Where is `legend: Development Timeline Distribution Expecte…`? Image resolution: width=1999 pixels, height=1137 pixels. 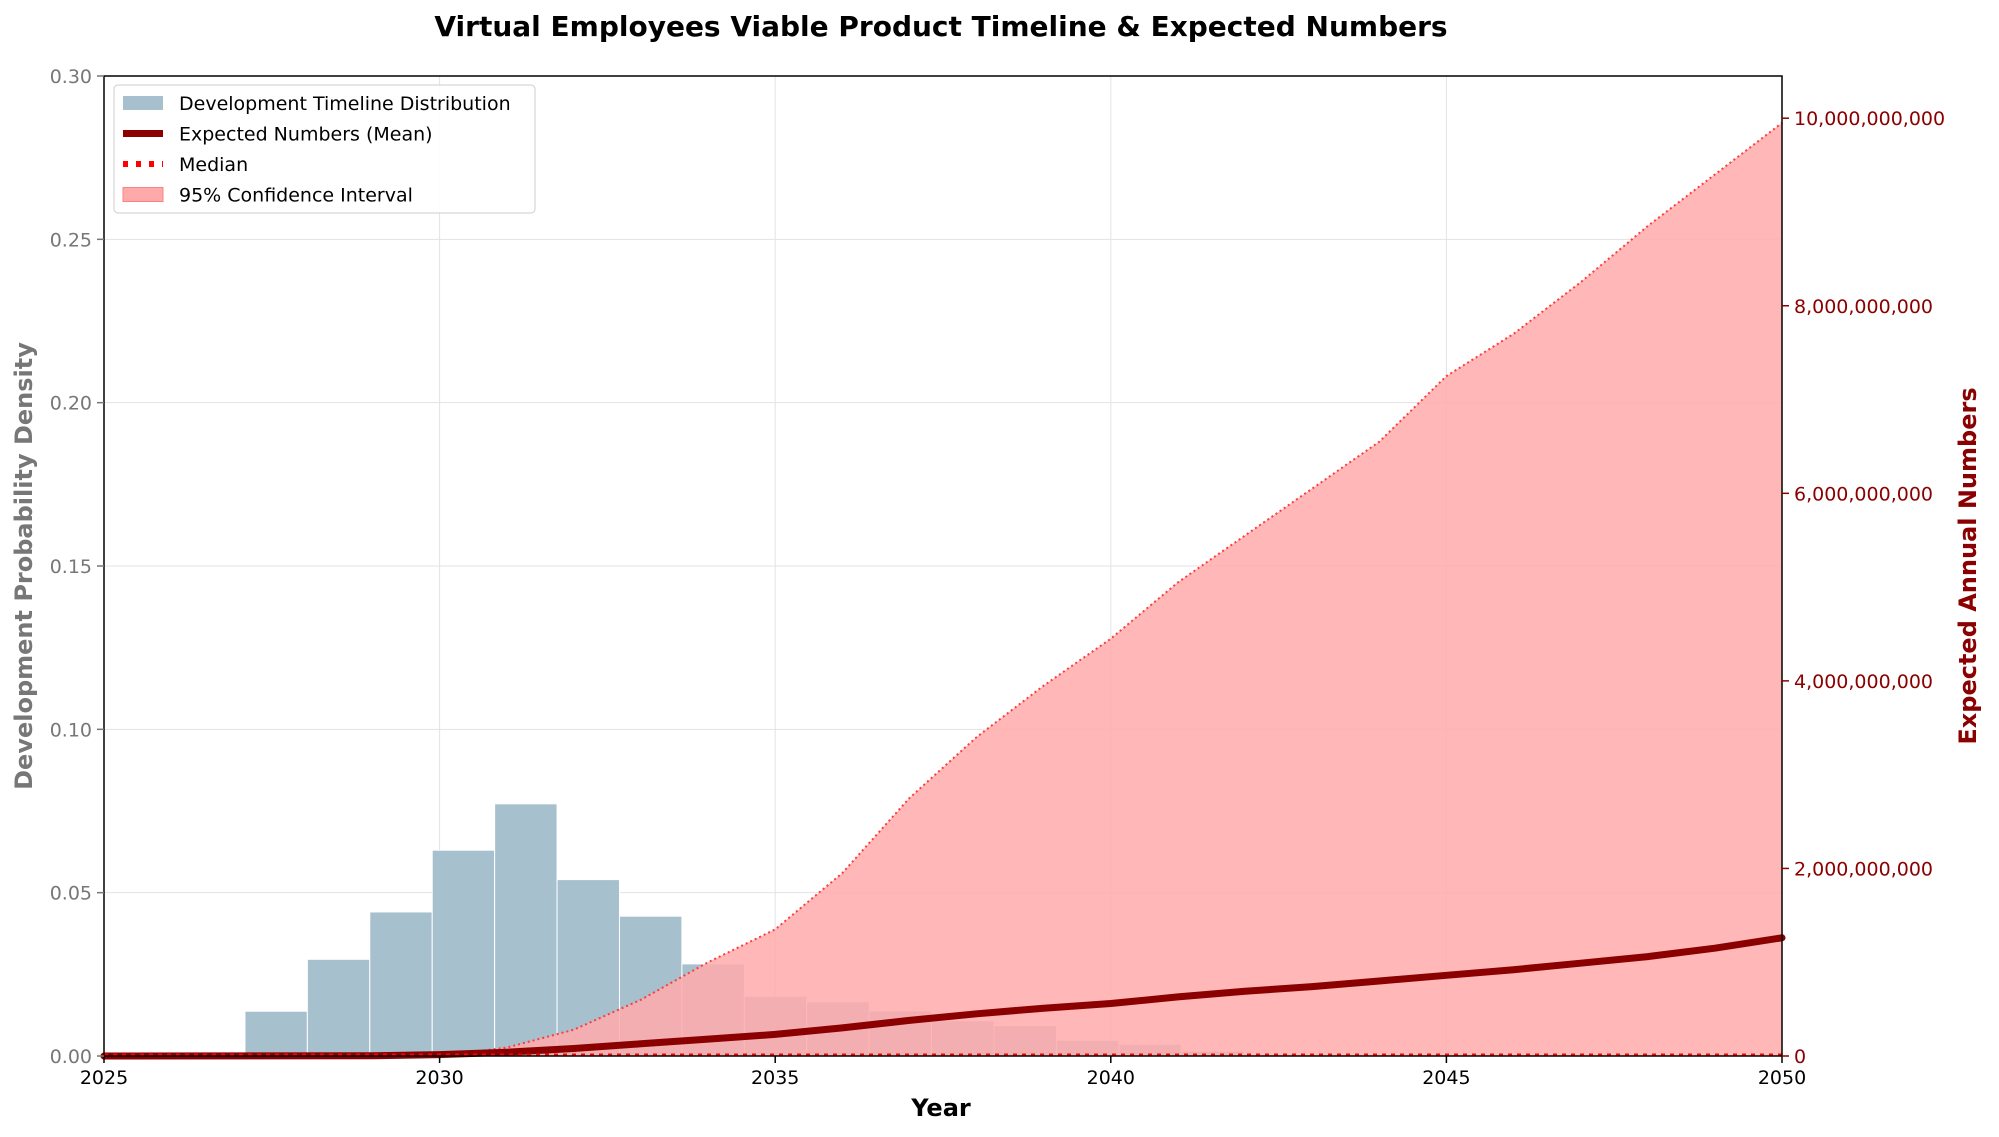
legend: Development Timeline Distribution Expecte… is located at coordinates (324, 149).